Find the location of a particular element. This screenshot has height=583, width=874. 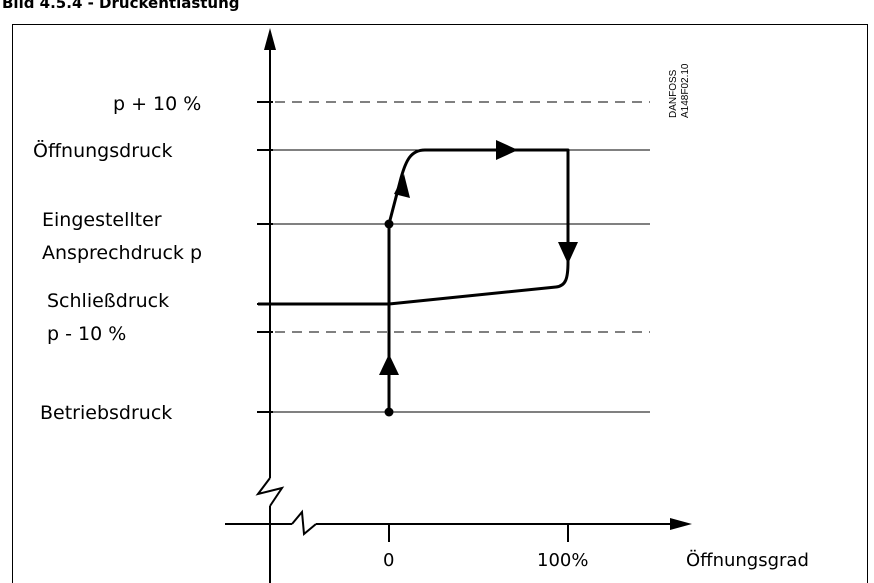

label-schliessdruck: Schließdruck is located at coordinates (108, 301).